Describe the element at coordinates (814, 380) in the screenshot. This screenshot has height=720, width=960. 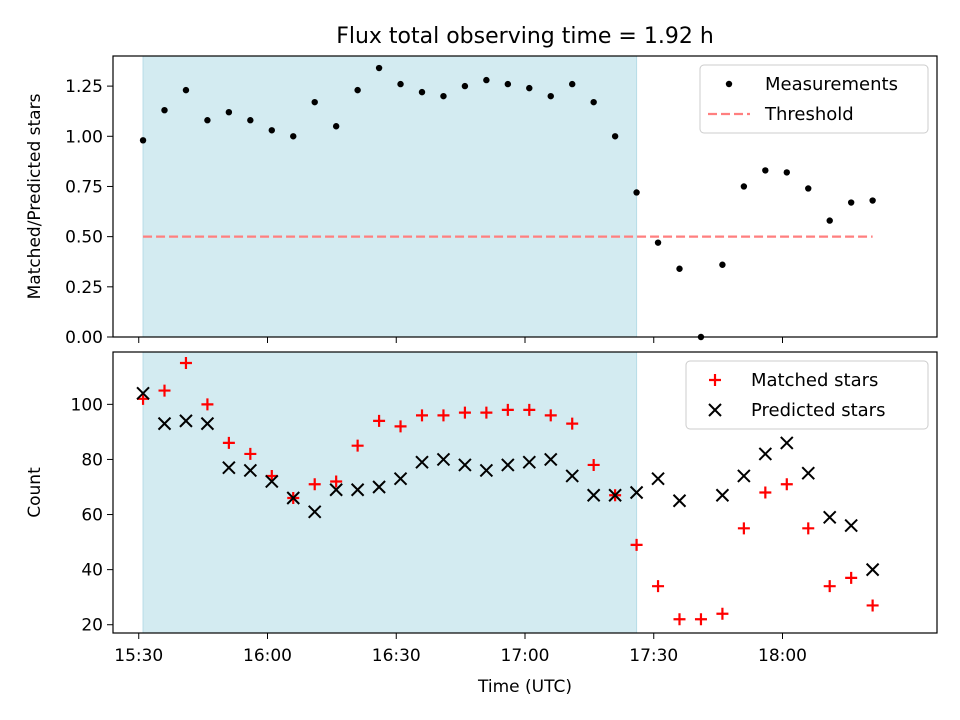
I see `legend-label: Matched stars` at that location.